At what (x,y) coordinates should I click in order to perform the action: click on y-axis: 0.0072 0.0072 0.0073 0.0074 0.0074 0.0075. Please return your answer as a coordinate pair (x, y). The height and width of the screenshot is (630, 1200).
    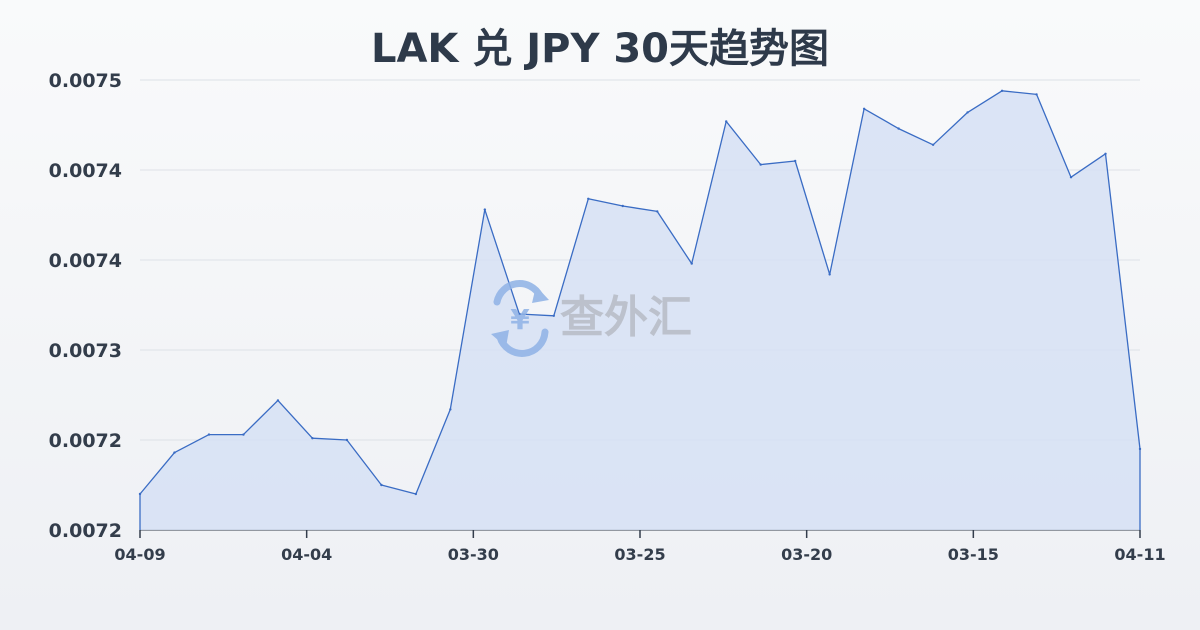
    Looking at the image, I should click on (85, 306).